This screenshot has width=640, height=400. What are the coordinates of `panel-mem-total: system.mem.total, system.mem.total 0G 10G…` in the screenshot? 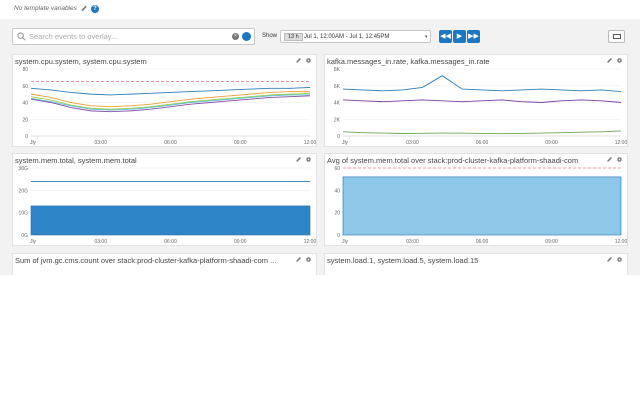 It's located at (164, 199).